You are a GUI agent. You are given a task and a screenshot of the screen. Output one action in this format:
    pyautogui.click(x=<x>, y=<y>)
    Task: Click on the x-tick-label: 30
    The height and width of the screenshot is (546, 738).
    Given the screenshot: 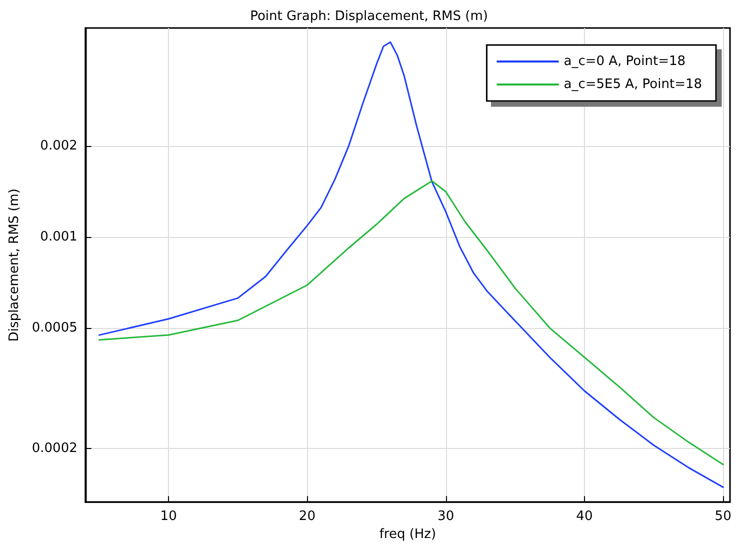 What is the action you would take?
    pyautogui.click(x=446, y=516)
    